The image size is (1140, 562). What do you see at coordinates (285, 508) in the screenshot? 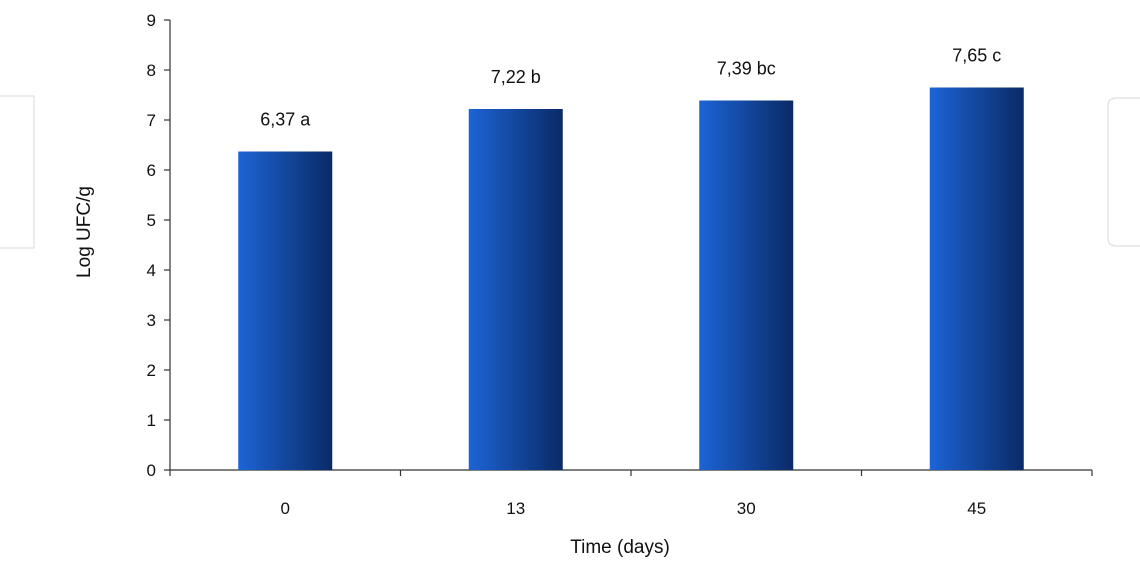
I see `x-tick-label: 0` at bounding box center [285, 508].